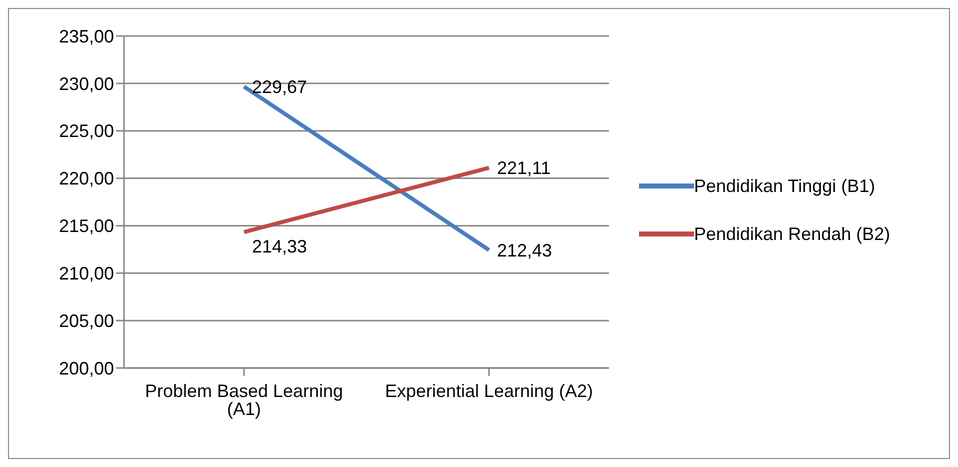 Image resolution: width=958 pixels, height=467 pixels. What do you see at coordinates (86, 178) in the screenshot?
I see `y-tick-label: 220,00` at bounding box center [86, 178].